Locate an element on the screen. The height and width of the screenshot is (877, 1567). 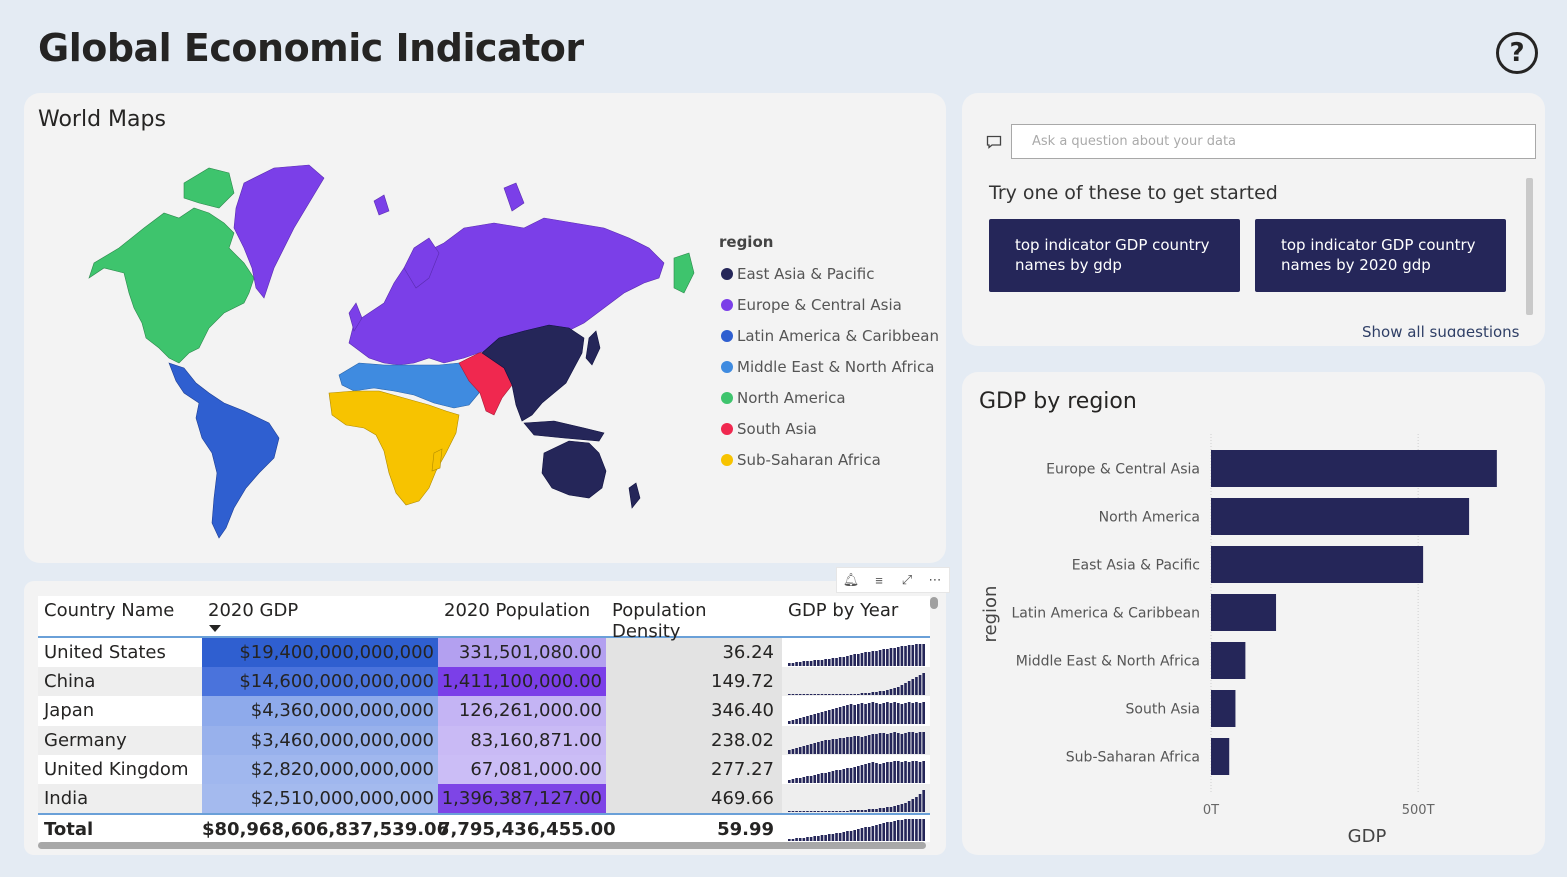
region-alaska-east is located at coordinates (684, 273).